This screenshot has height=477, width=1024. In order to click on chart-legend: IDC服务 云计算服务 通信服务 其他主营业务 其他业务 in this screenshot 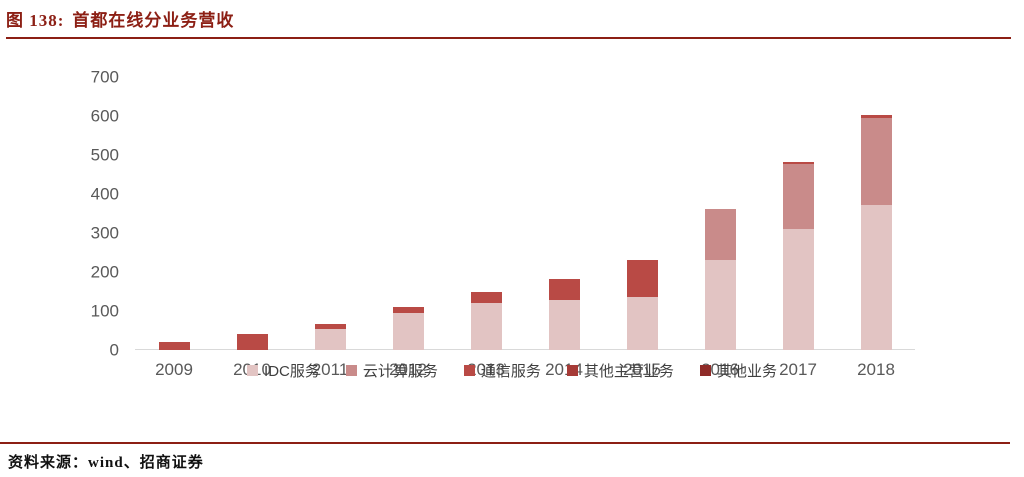, I will do `click(512, 370)`.